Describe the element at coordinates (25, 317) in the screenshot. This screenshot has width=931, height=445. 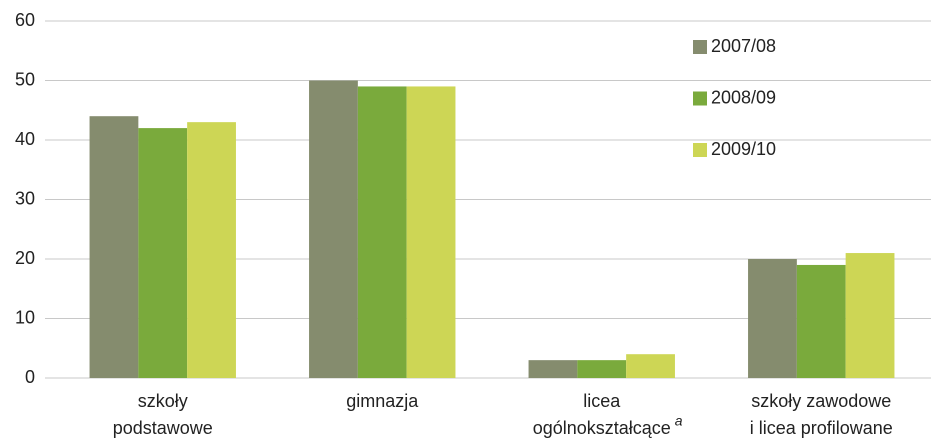
I see `y-tick-label: 10` at that location.